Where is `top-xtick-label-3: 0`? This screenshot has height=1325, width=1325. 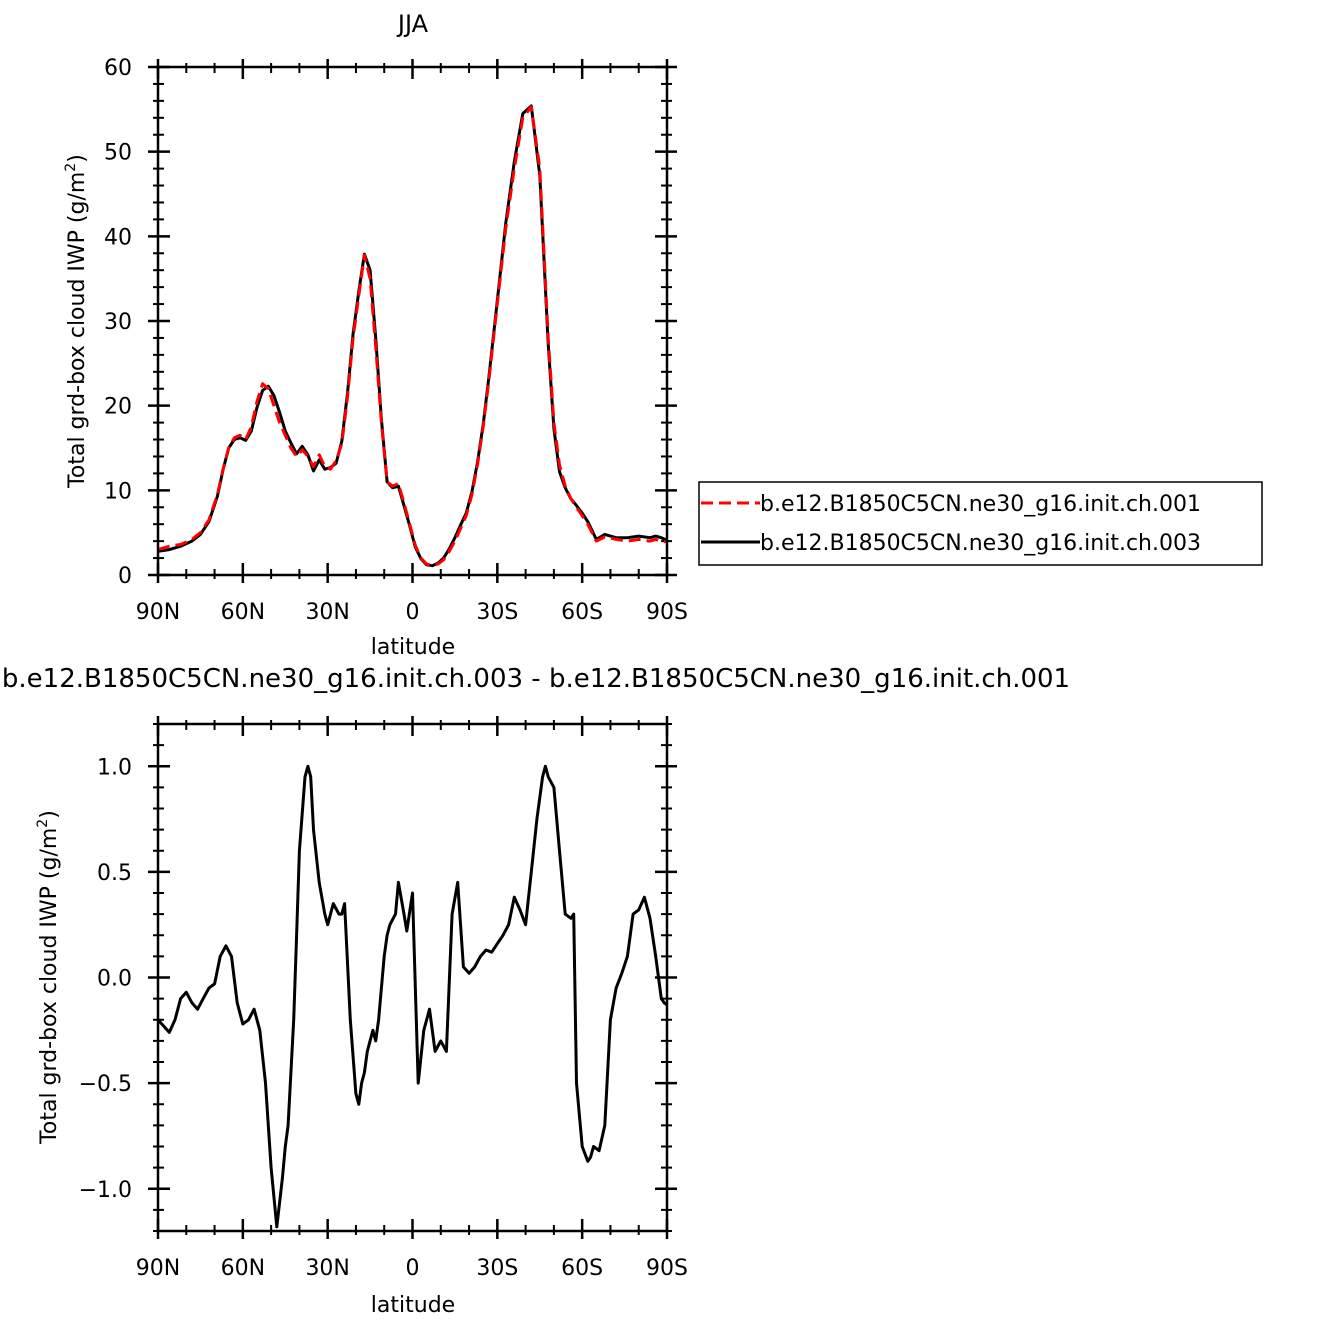
top-xtick-label-3: 0 is located at coordinates (413, 612).